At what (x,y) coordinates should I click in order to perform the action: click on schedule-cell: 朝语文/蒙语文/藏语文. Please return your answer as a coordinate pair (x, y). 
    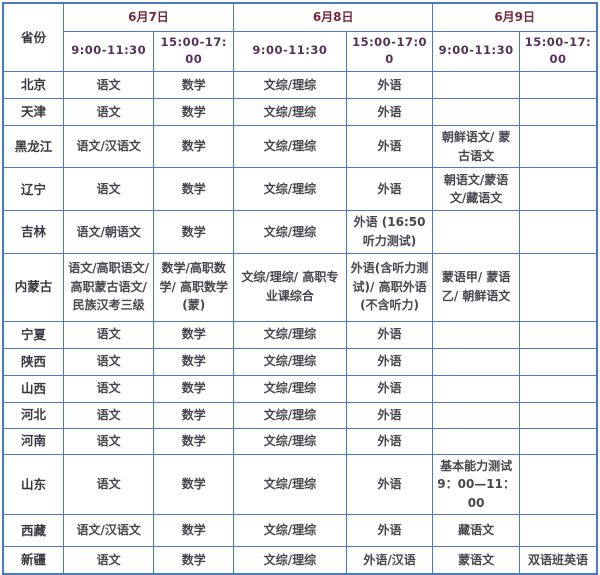
    Looking at the image, I should click on (476, 189).